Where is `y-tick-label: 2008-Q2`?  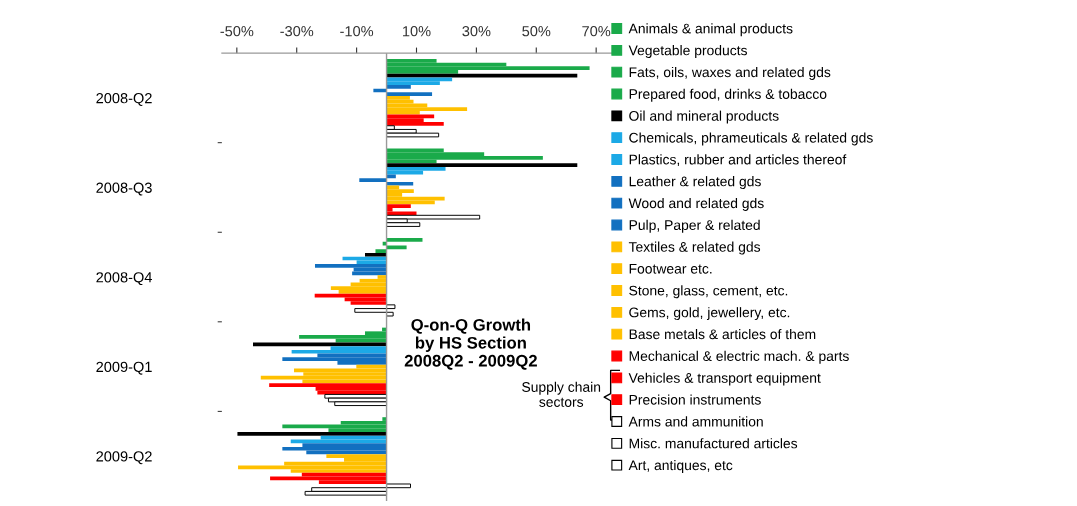 y-tick-label: 2008-Q2 is located at coordinates (124, 99).